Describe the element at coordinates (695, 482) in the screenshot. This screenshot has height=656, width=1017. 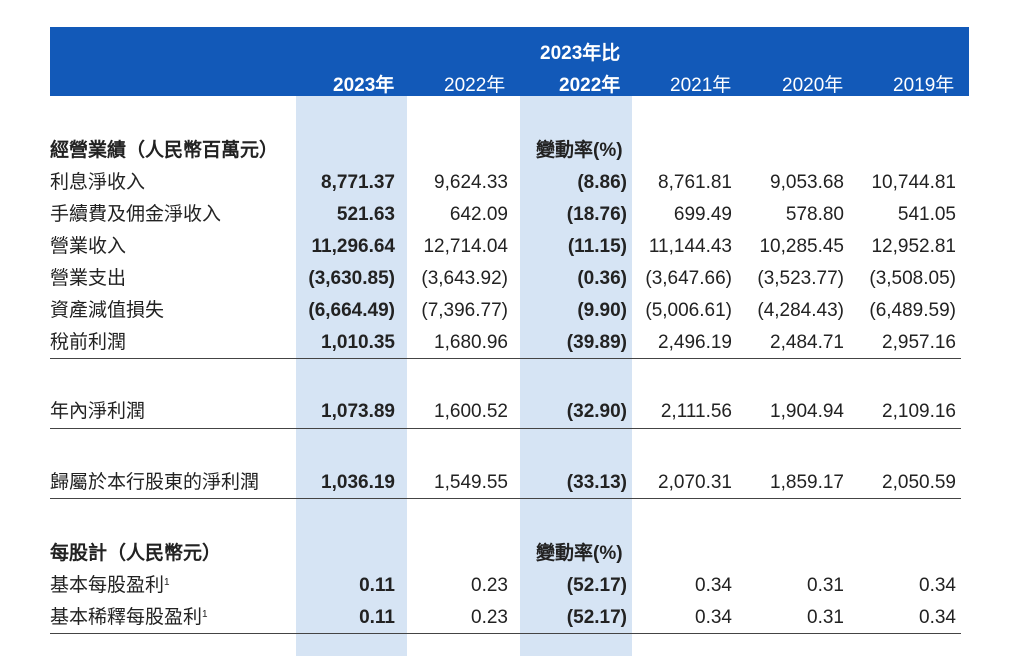
I see `value-2021: 2,070.31` at that location.